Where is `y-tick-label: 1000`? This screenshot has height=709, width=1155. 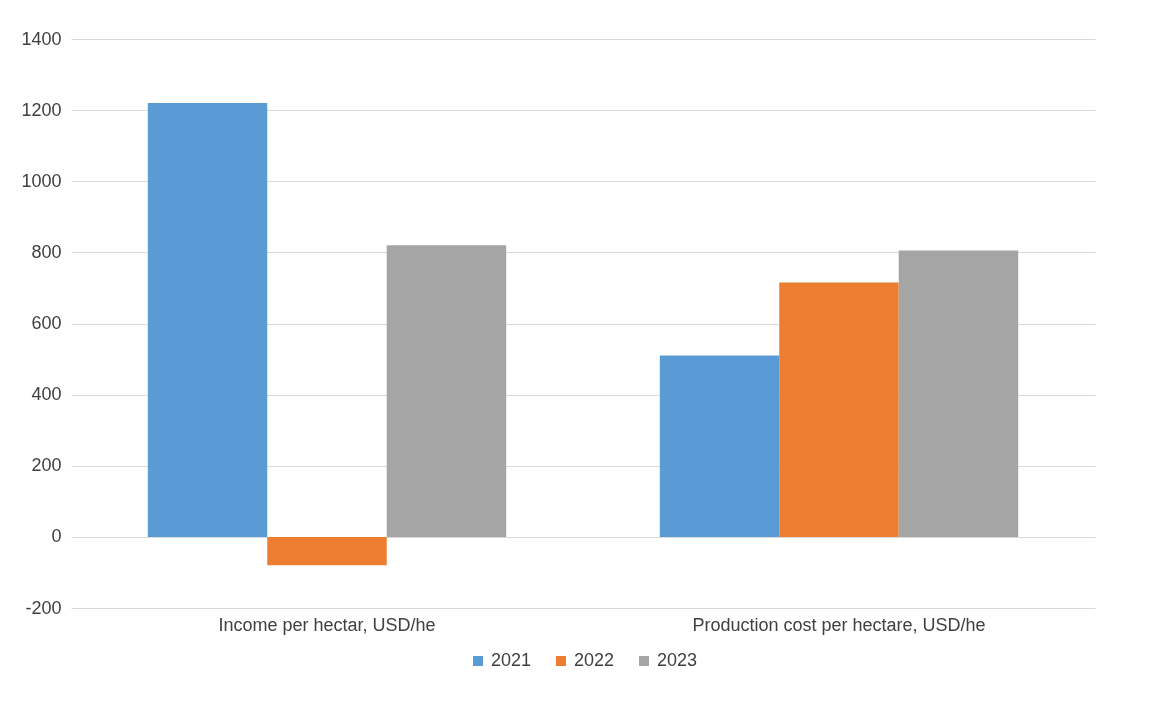
y-tick-label: 1000 is located at coordinates (41, 180).